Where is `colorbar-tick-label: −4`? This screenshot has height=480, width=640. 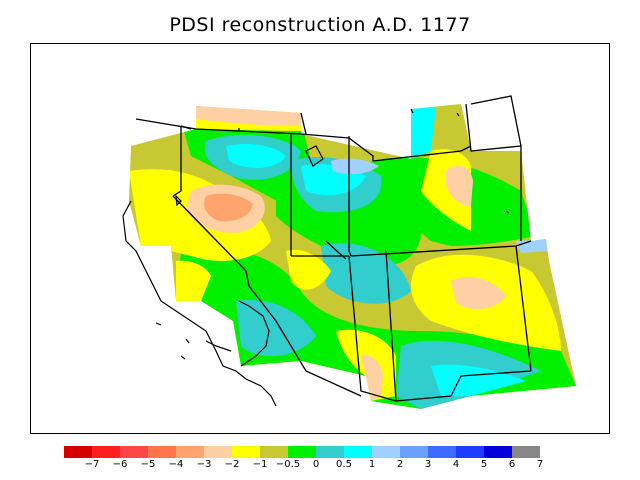
colorbar-tick-label: −4 is located at coordinates (176, 464).